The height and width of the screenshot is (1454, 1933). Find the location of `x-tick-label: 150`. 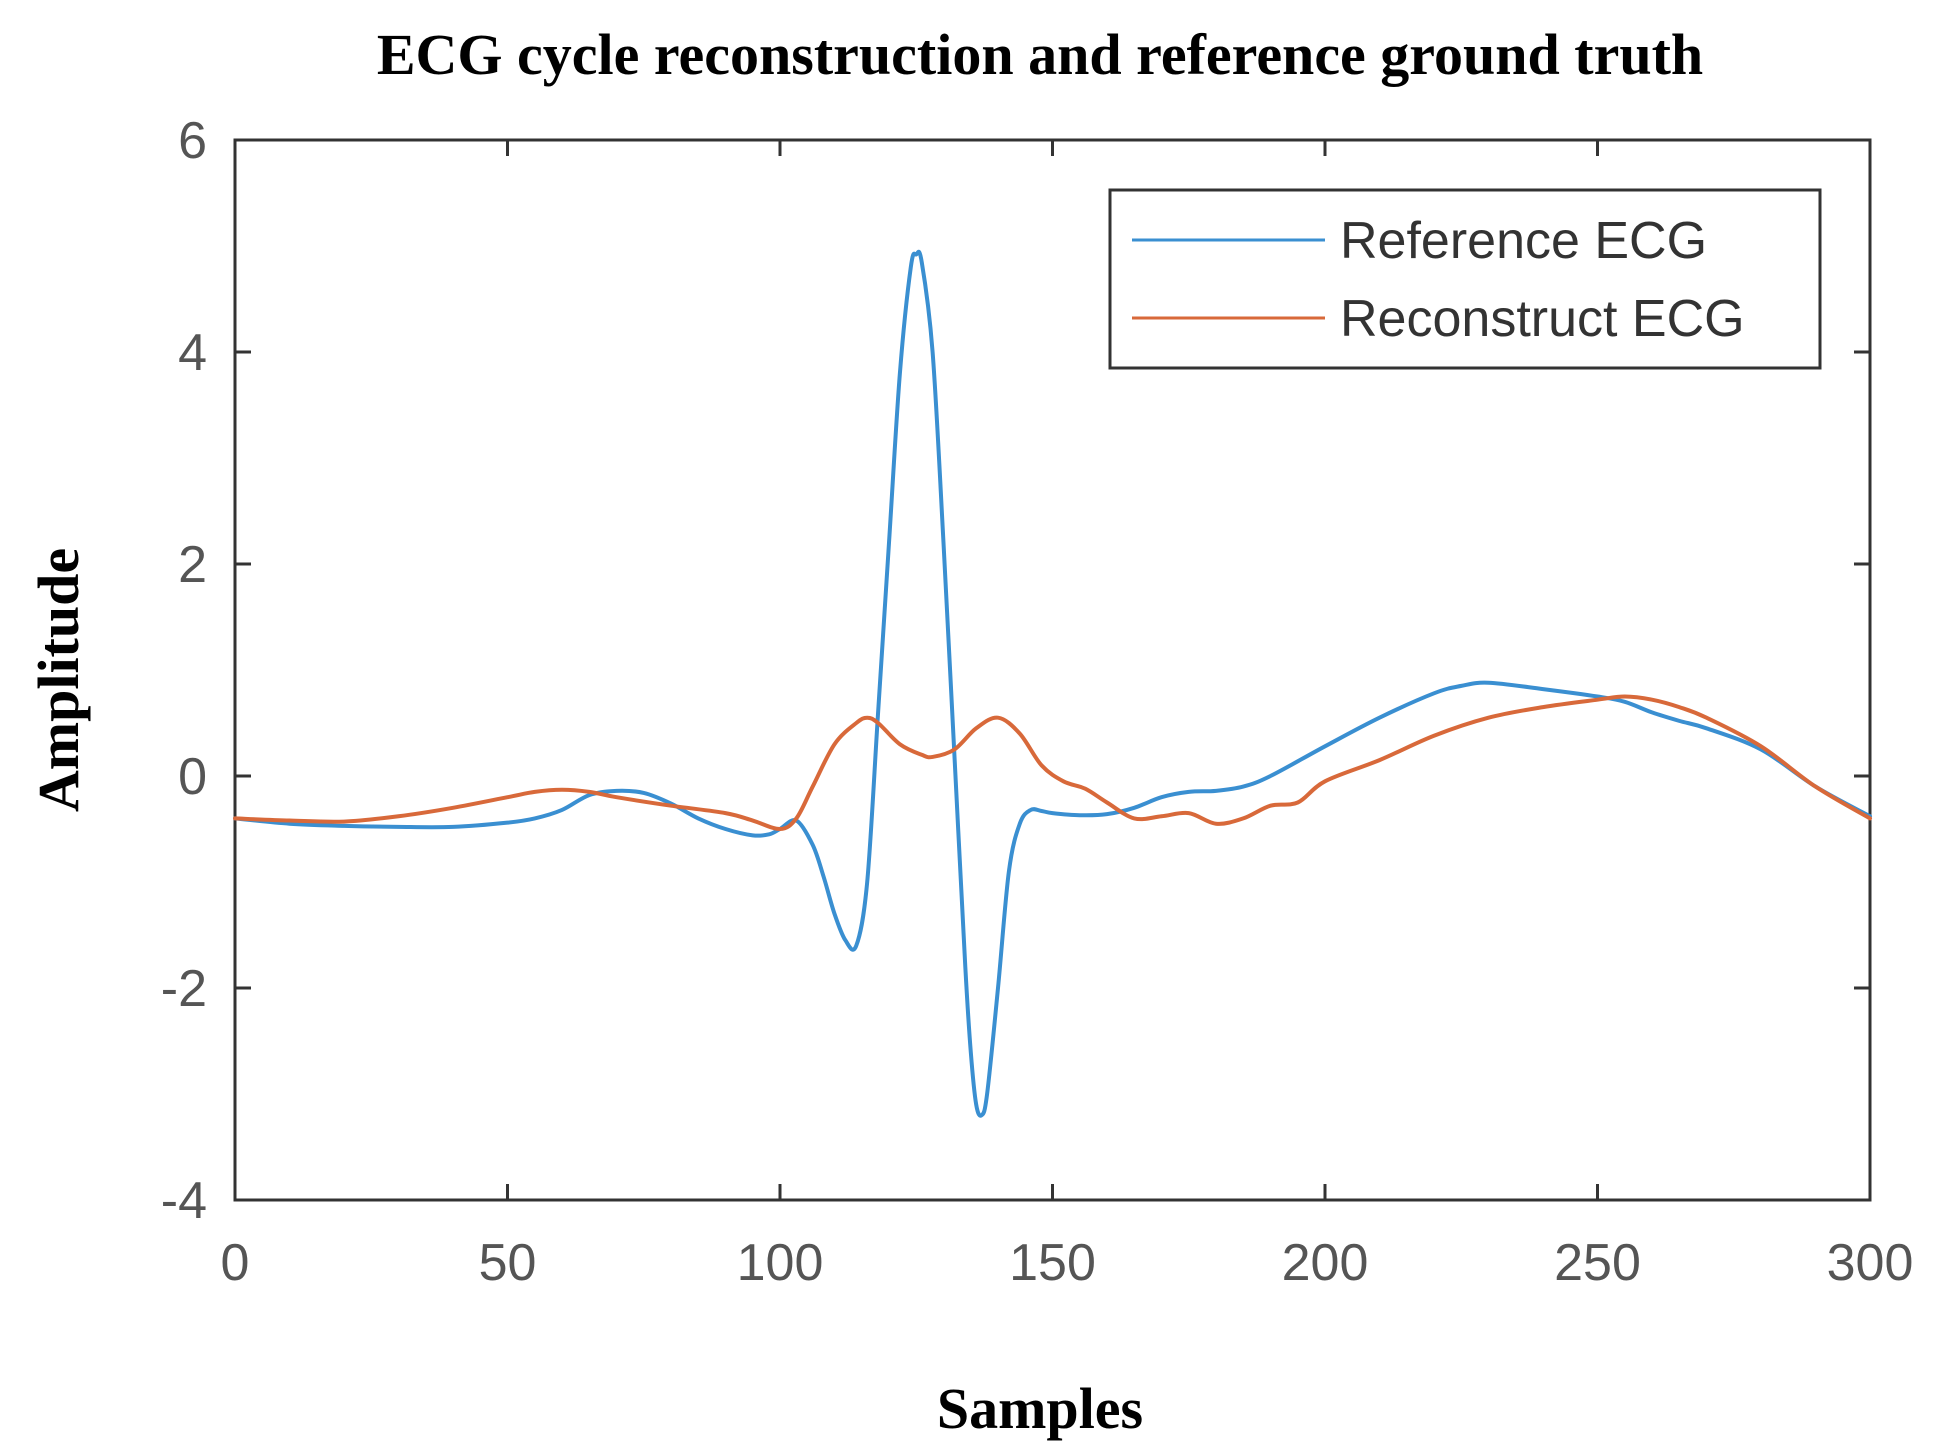

x-tick-label: 150 is located at coordinates (1052, 1263).